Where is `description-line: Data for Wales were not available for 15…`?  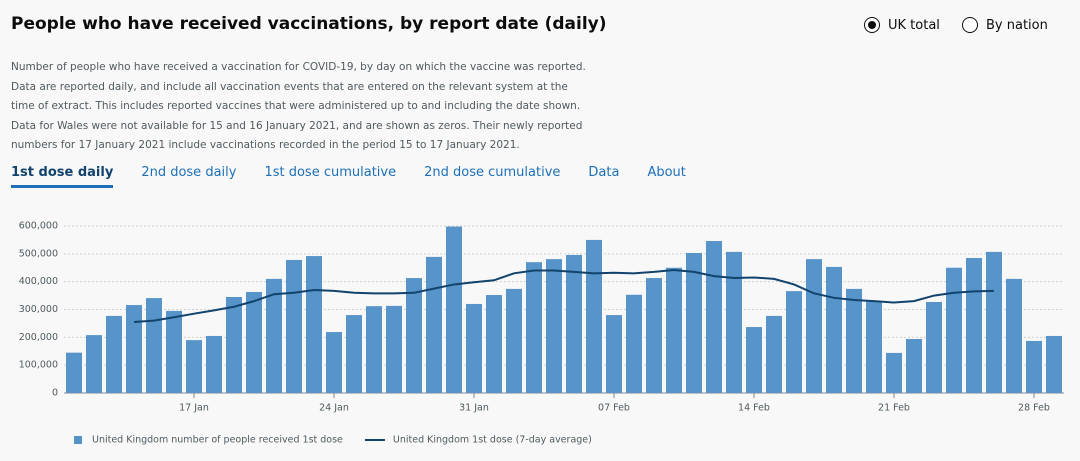
description-line: Data for Wales were not available for 15… is located at coordinates (297, 125).